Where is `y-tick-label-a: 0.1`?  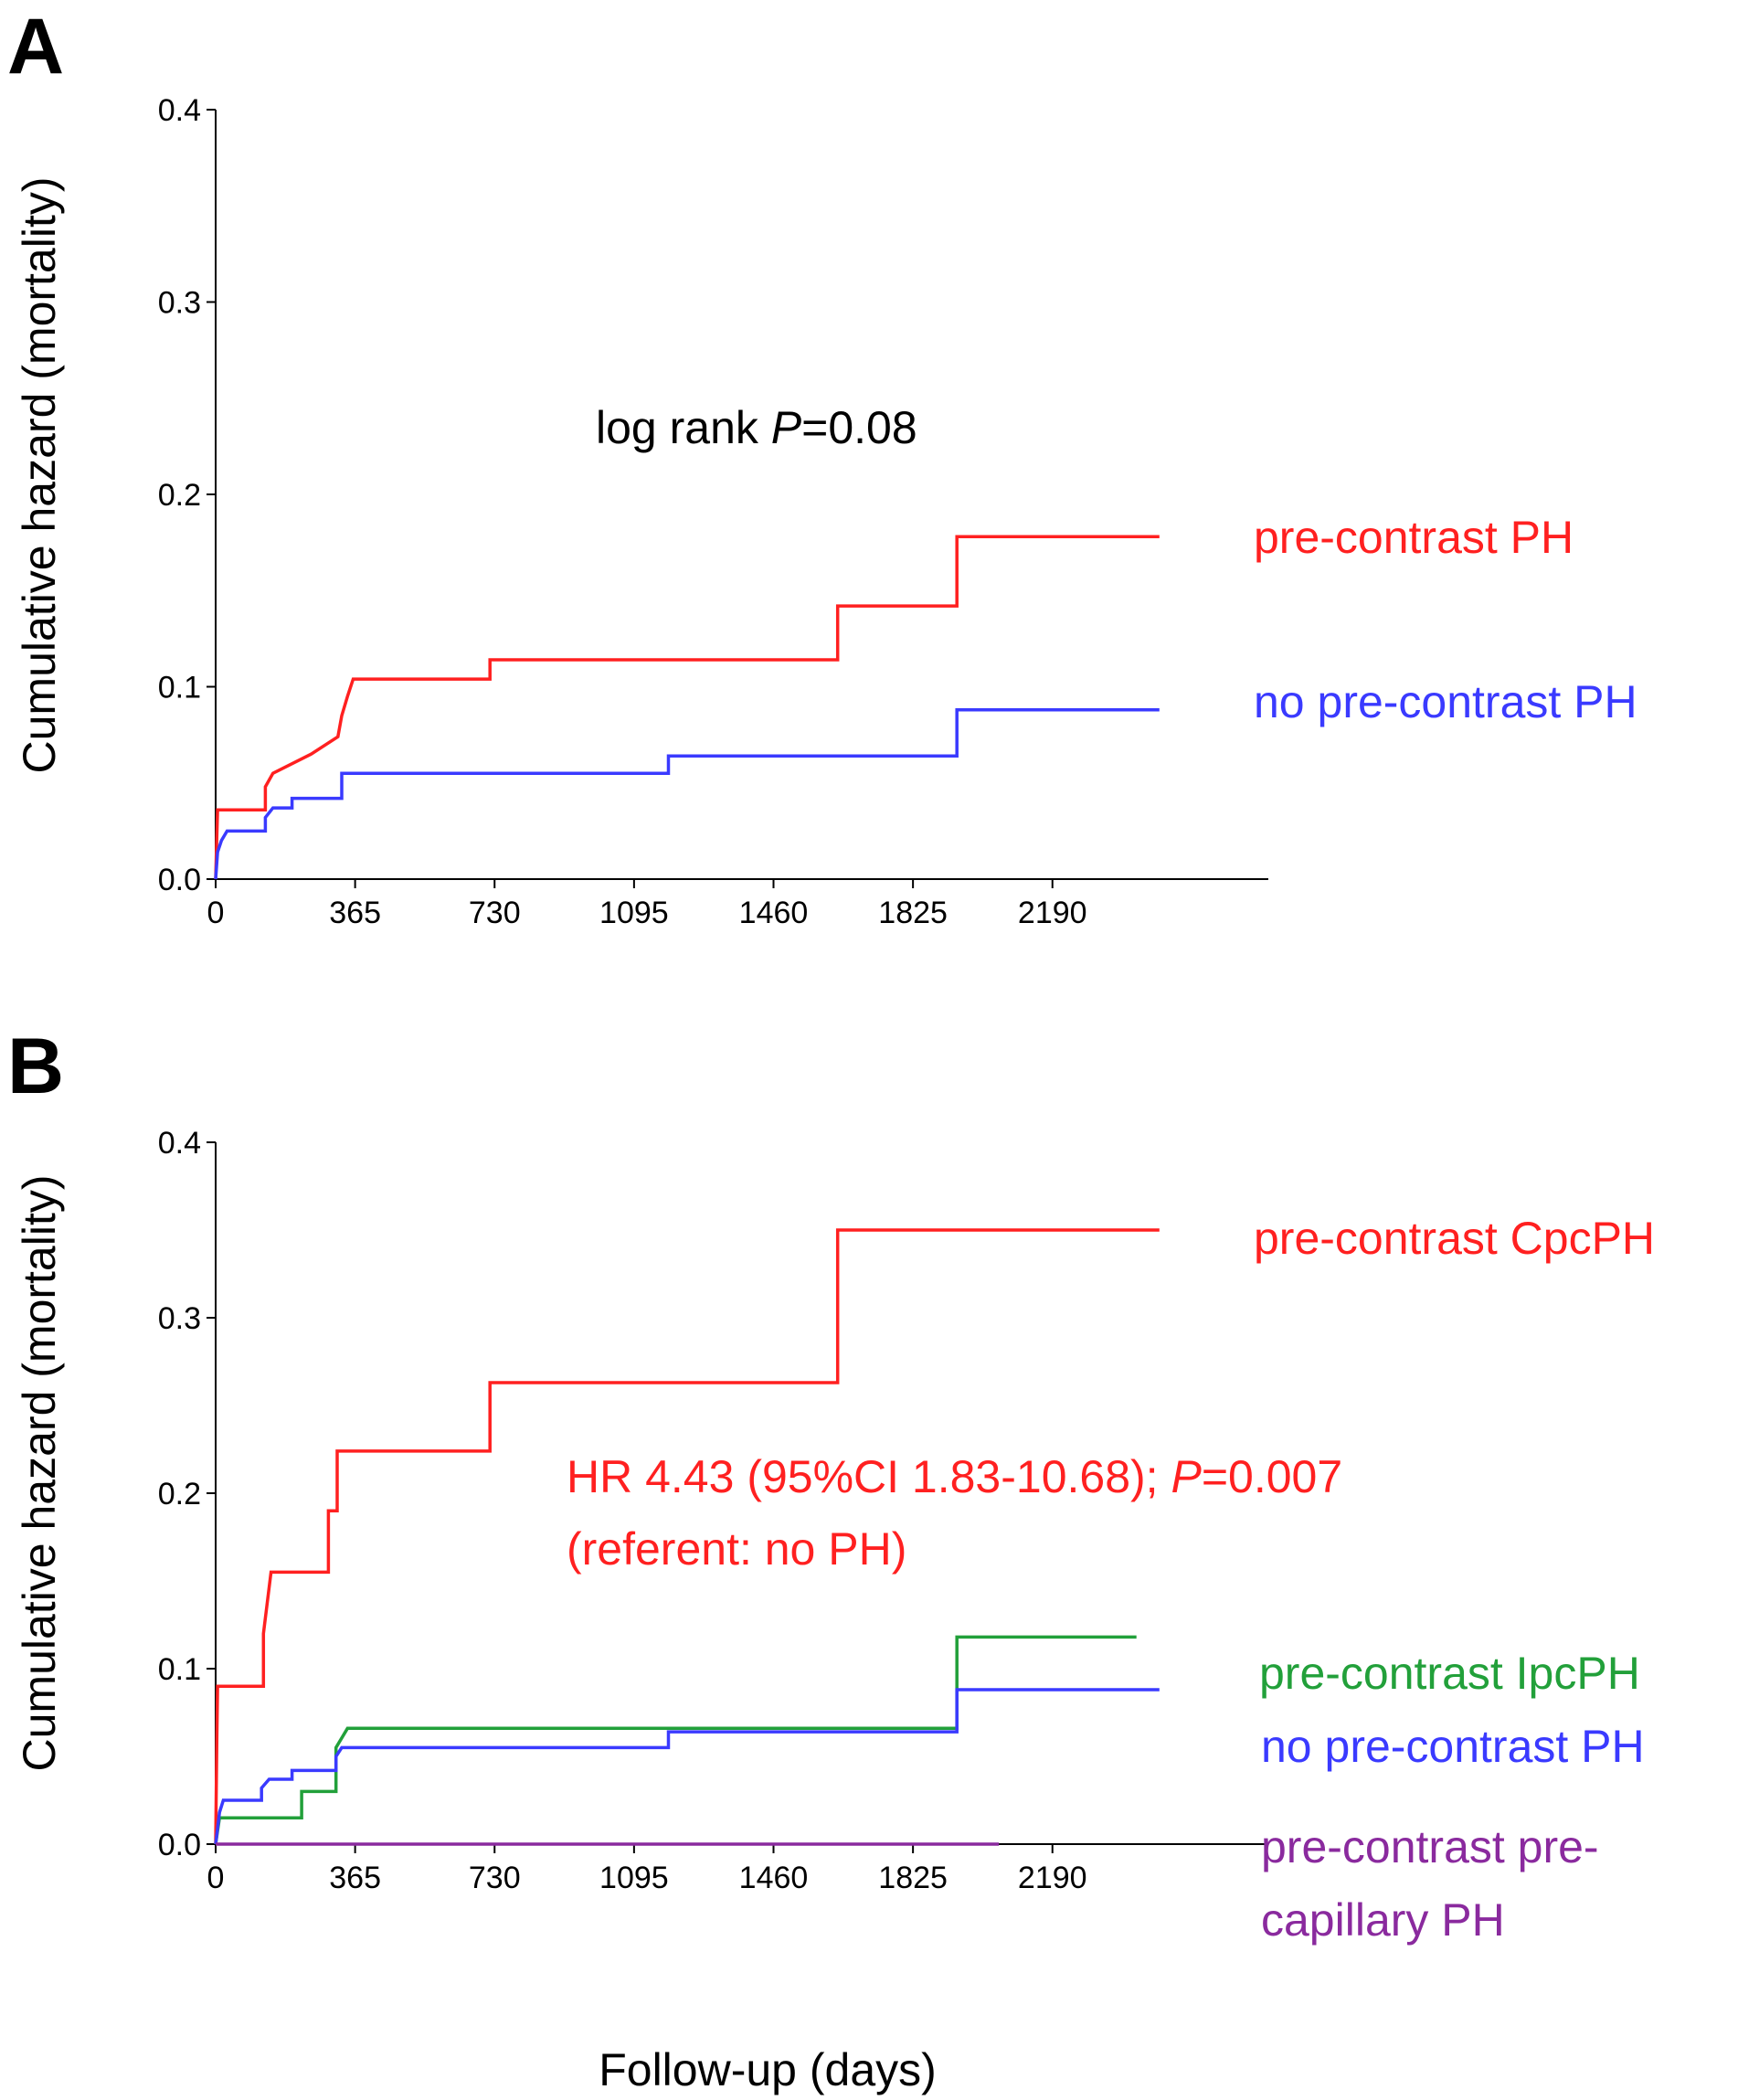
y-tick-label-a: 0.1 is located at coordinates (179, 688).